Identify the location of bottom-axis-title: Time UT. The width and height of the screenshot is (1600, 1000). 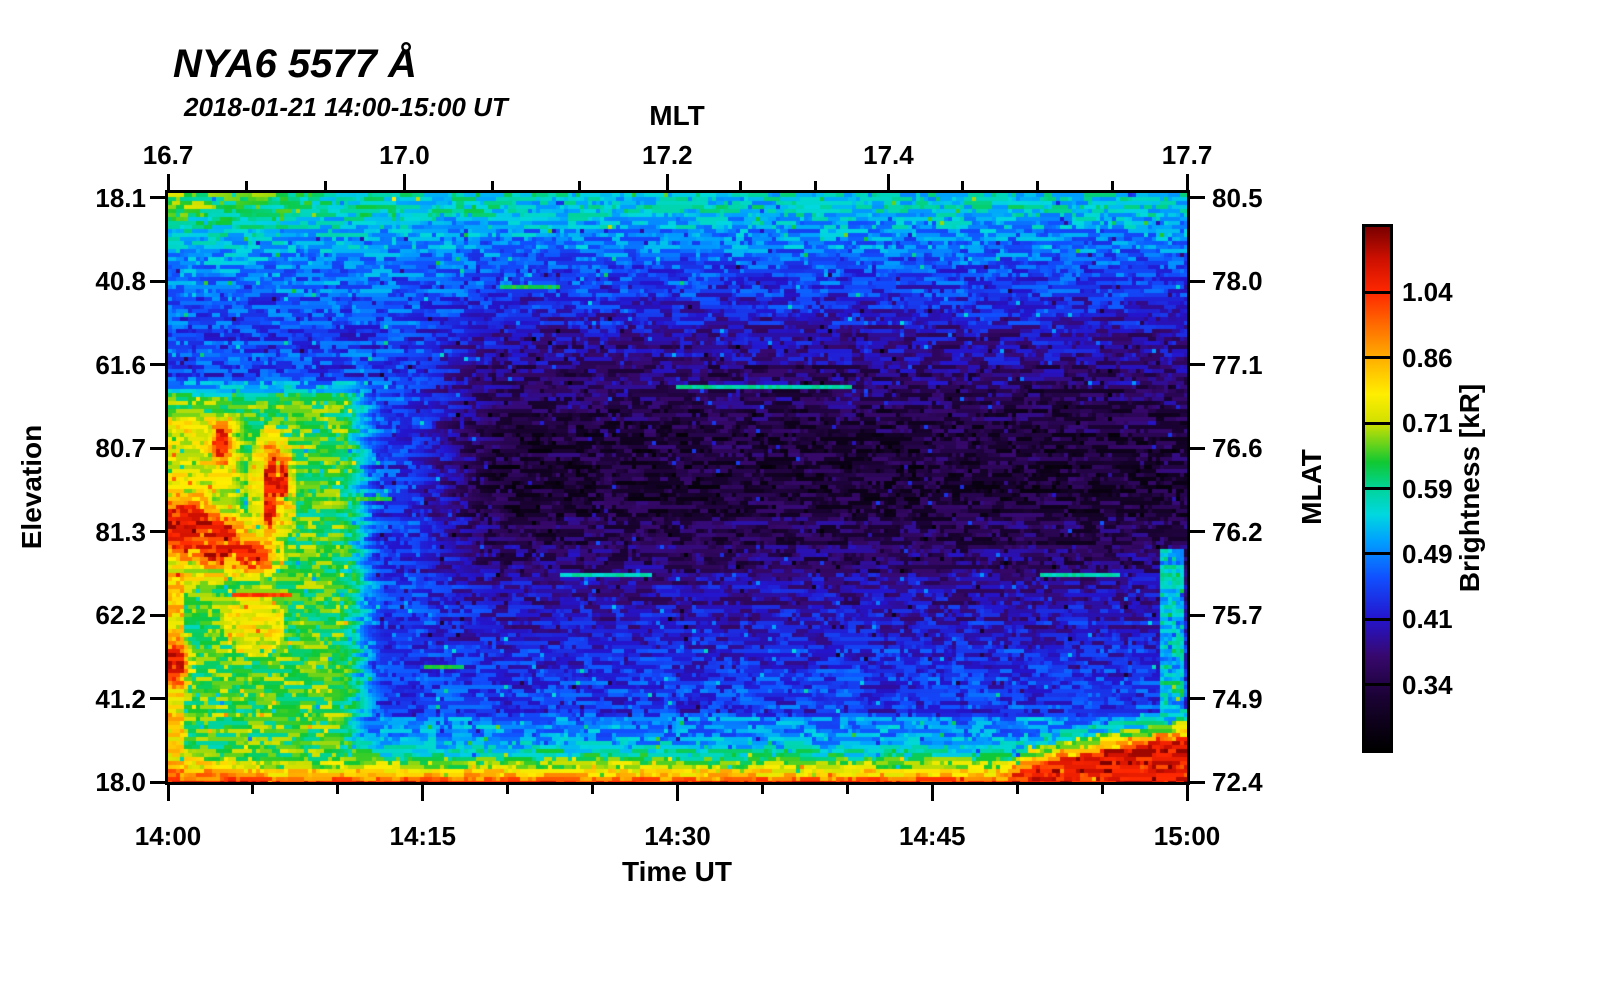
(677, 871).